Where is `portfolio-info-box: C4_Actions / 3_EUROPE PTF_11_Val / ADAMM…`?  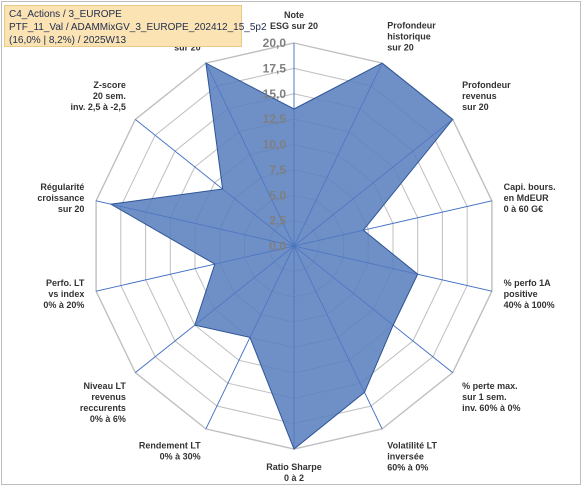
portfolio-info-box: C4_Actions / 3_EUROPE PTF_11_Val / ADAMM… is located at coordinates (135, 26).